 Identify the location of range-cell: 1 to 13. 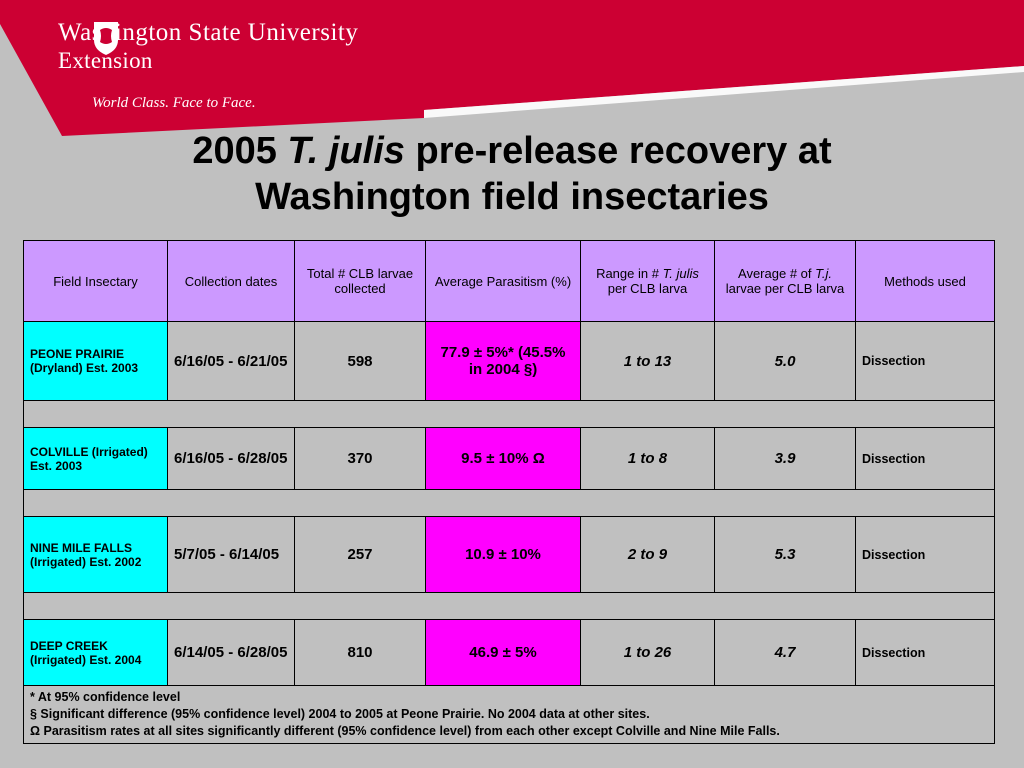
(647, 361).